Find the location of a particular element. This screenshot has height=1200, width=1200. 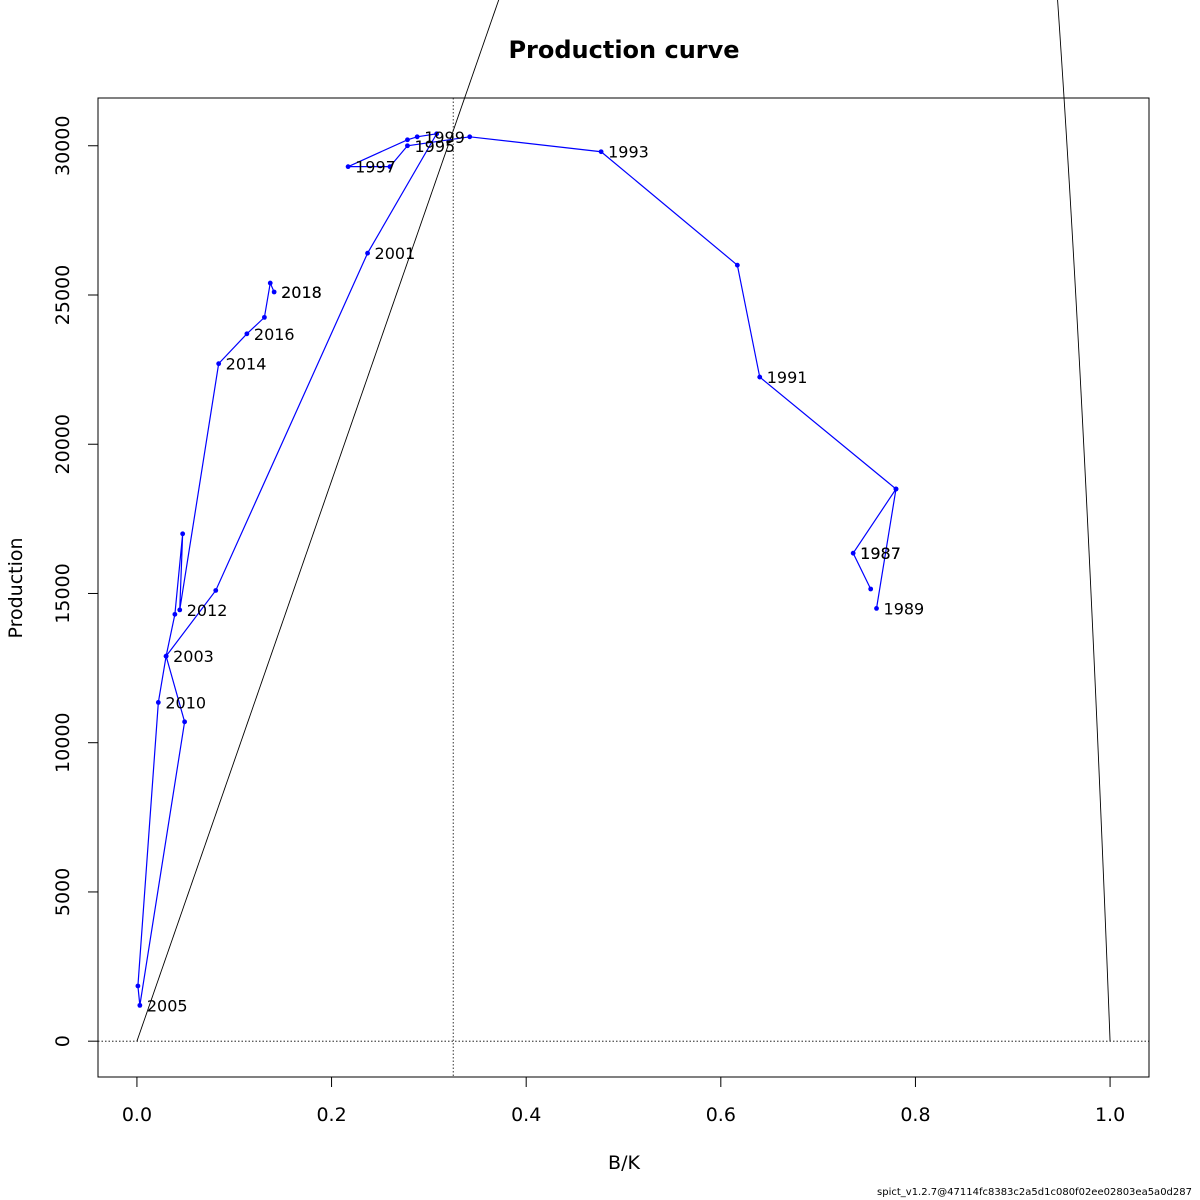

y-tick-label: 20000 is located at coordinates (63, 444).